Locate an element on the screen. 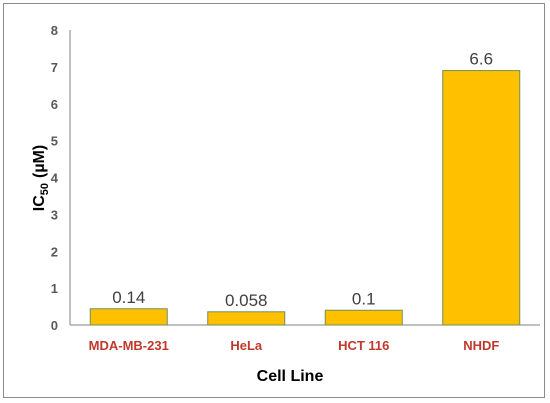  category-label-2: HCT 116 is located at coordinates (363, 345).